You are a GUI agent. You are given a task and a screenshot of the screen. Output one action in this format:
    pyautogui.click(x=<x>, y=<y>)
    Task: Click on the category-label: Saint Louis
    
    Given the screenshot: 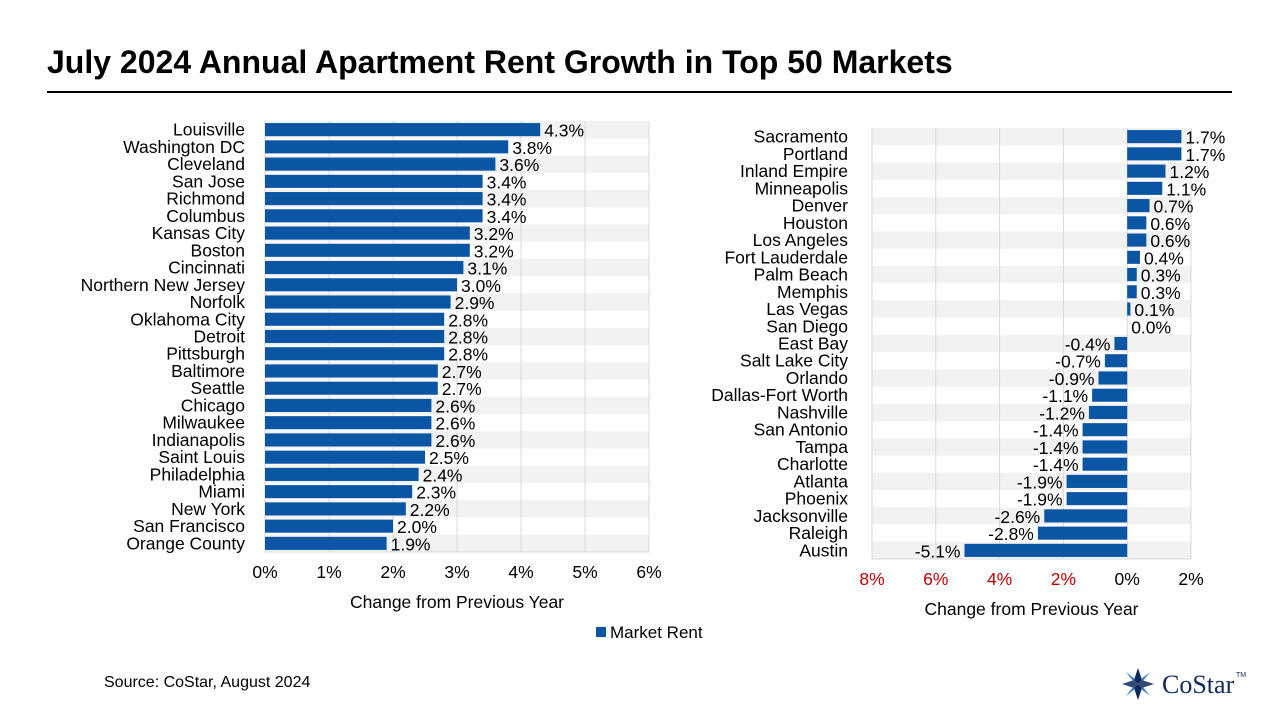 What is the action you would take?
    pyautogui.click(x=201, y=457)
    